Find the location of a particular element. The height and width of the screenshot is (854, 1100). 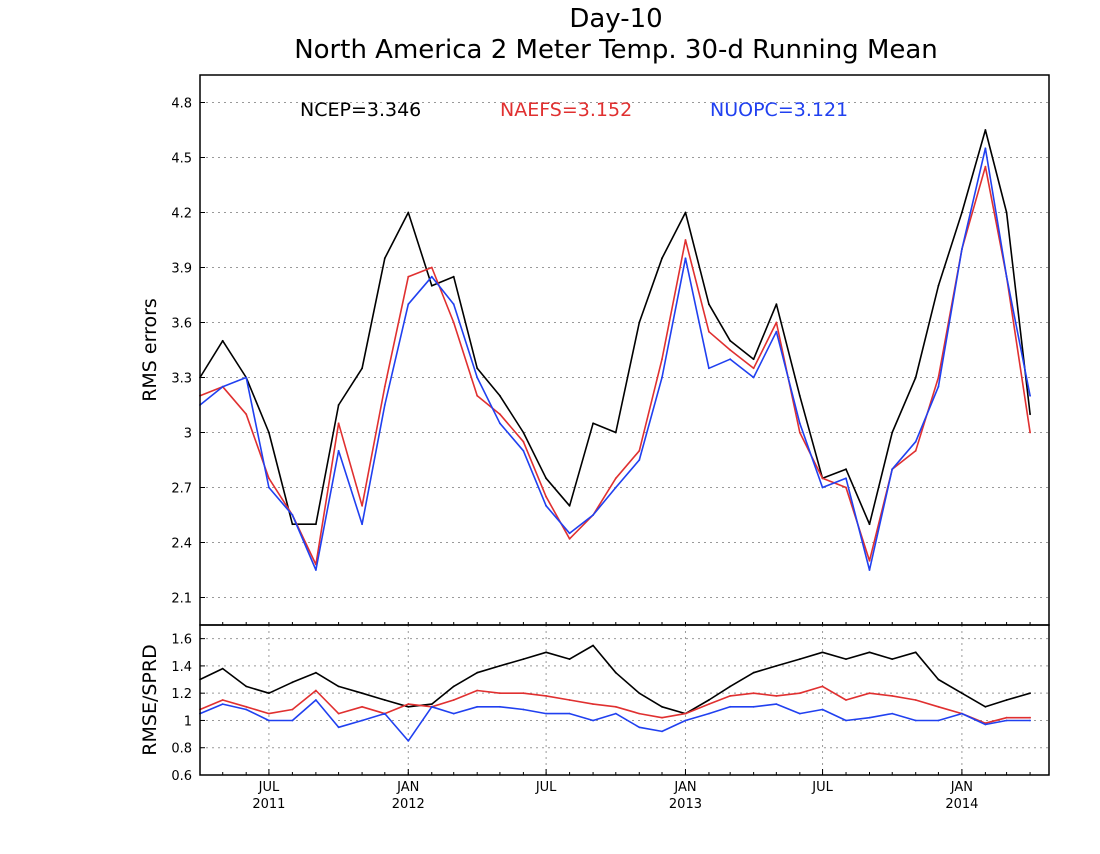

legend-naefs-name: NAEFS is located at coordinates (531, 110).